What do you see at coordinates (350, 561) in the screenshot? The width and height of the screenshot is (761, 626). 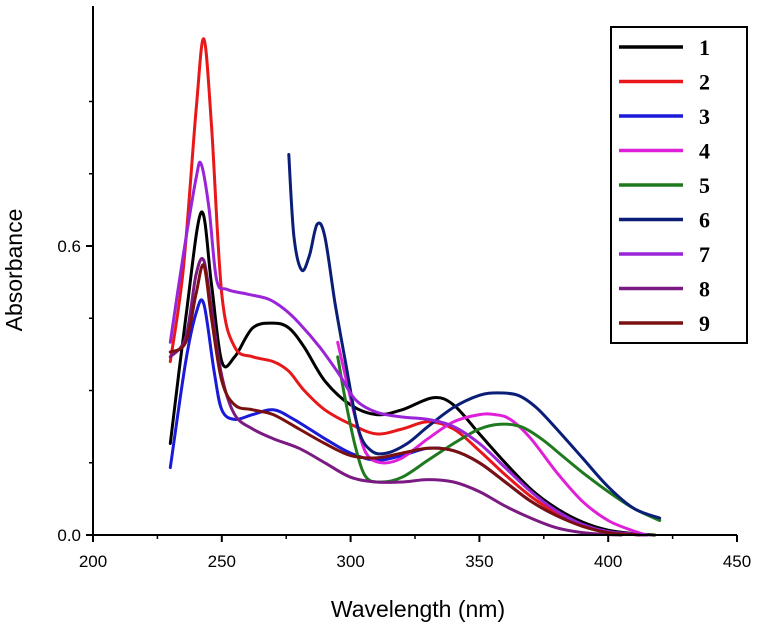 I see `x-tick-label: 300` at bounding box center [350, 561].